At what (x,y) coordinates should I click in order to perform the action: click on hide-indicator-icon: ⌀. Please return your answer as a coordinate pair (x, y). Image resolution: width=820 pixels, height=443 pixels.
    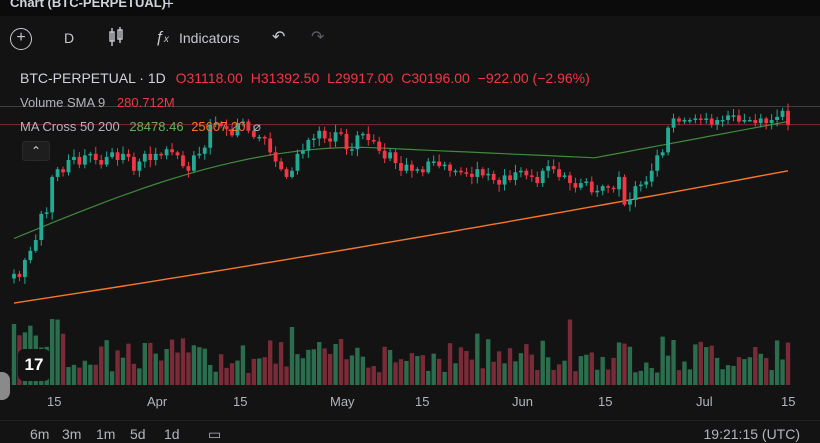
    Looking at the image, I should click on (257, 126).